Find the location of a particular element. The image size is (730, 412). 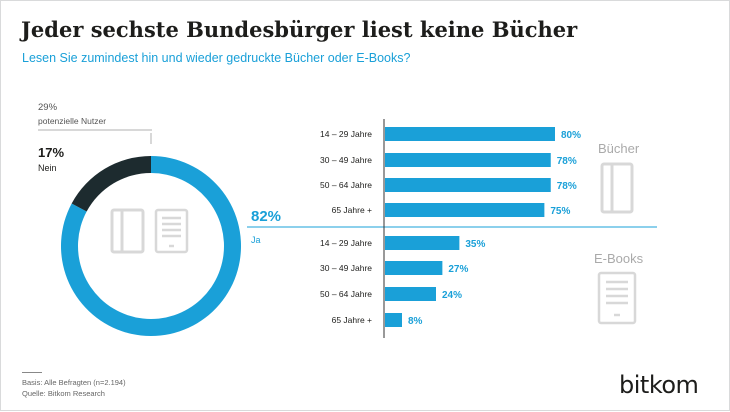

value-label-ebooks-0: 35% is located at coordinates (475, 244).